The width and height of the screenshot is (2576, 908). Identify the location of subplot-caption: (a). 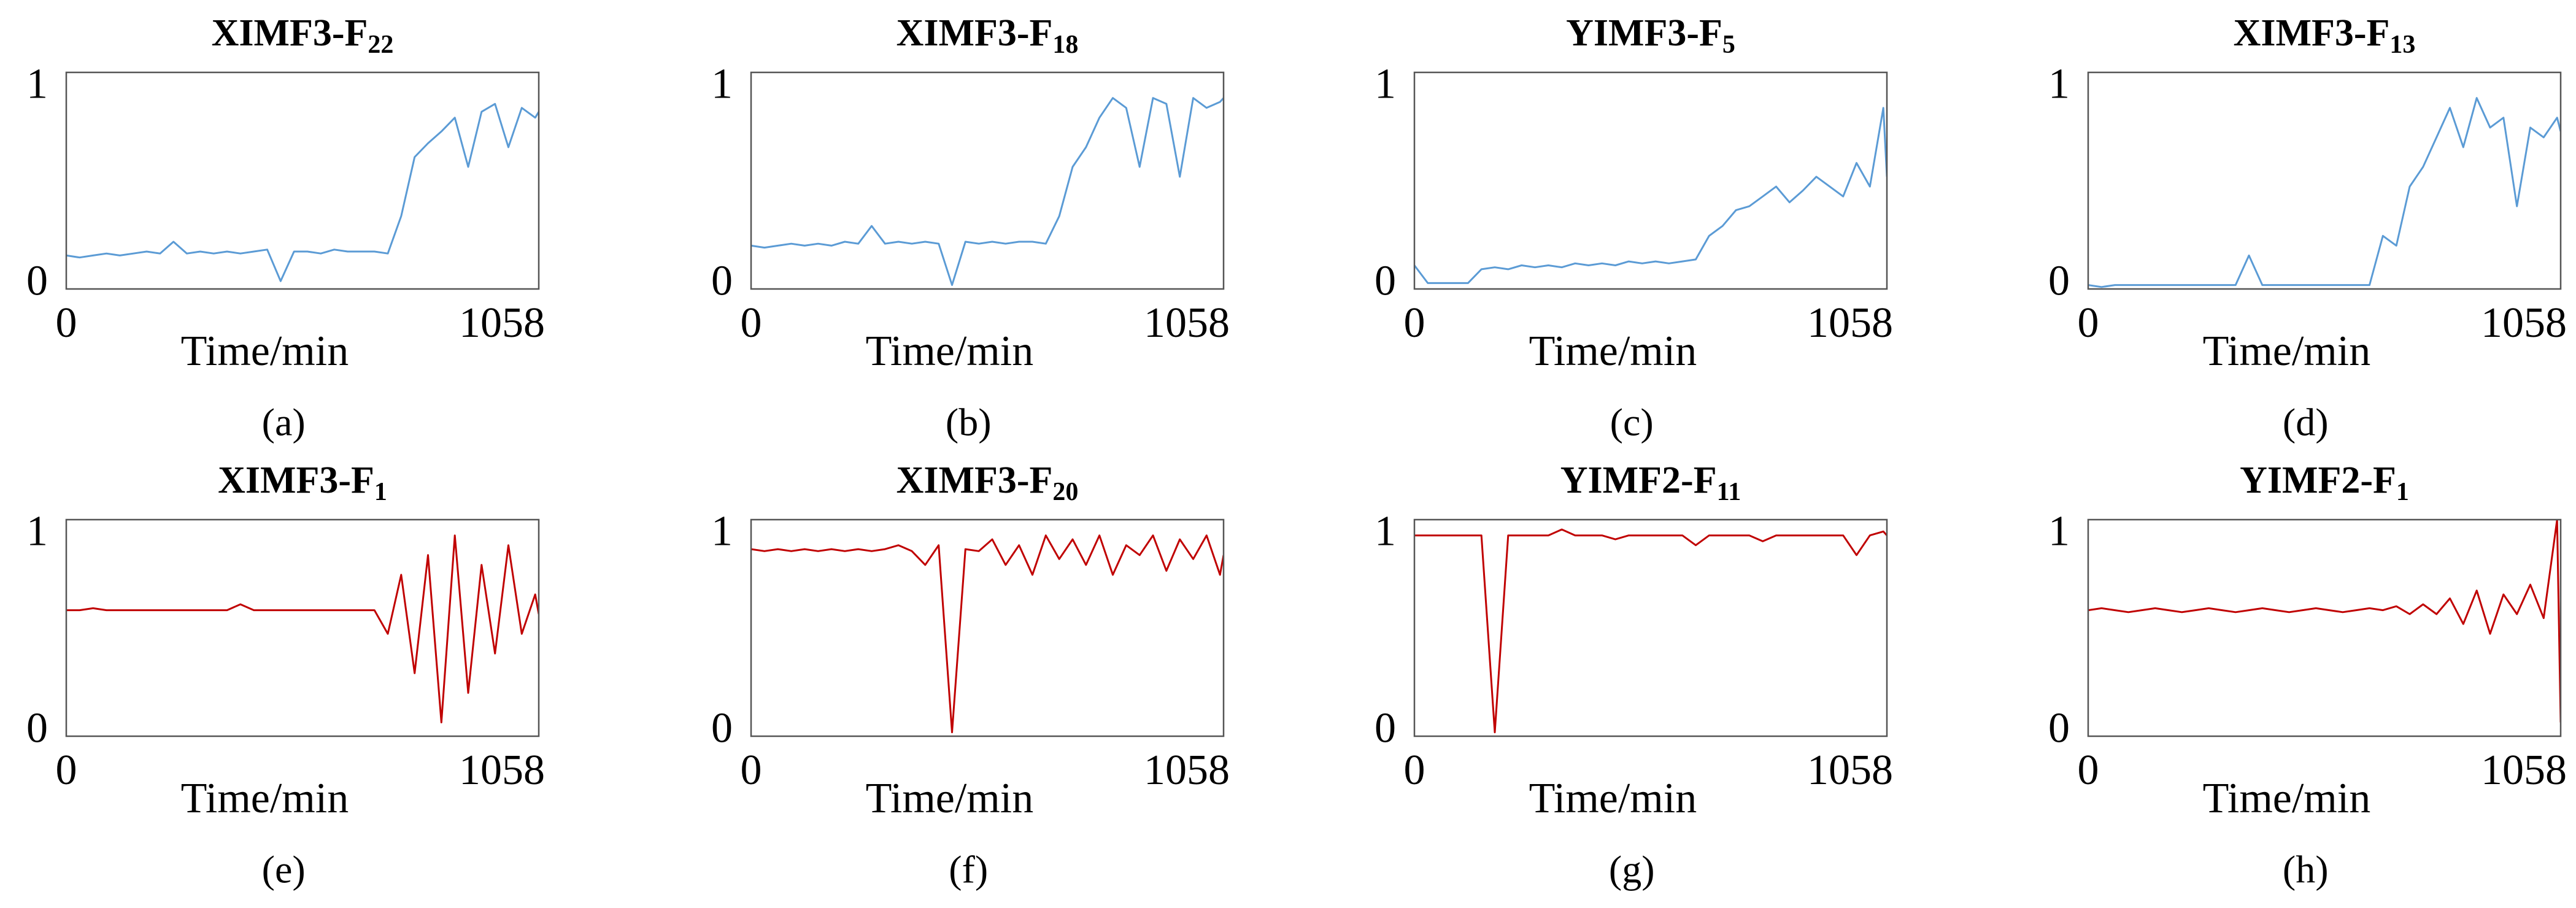
(284, 422).